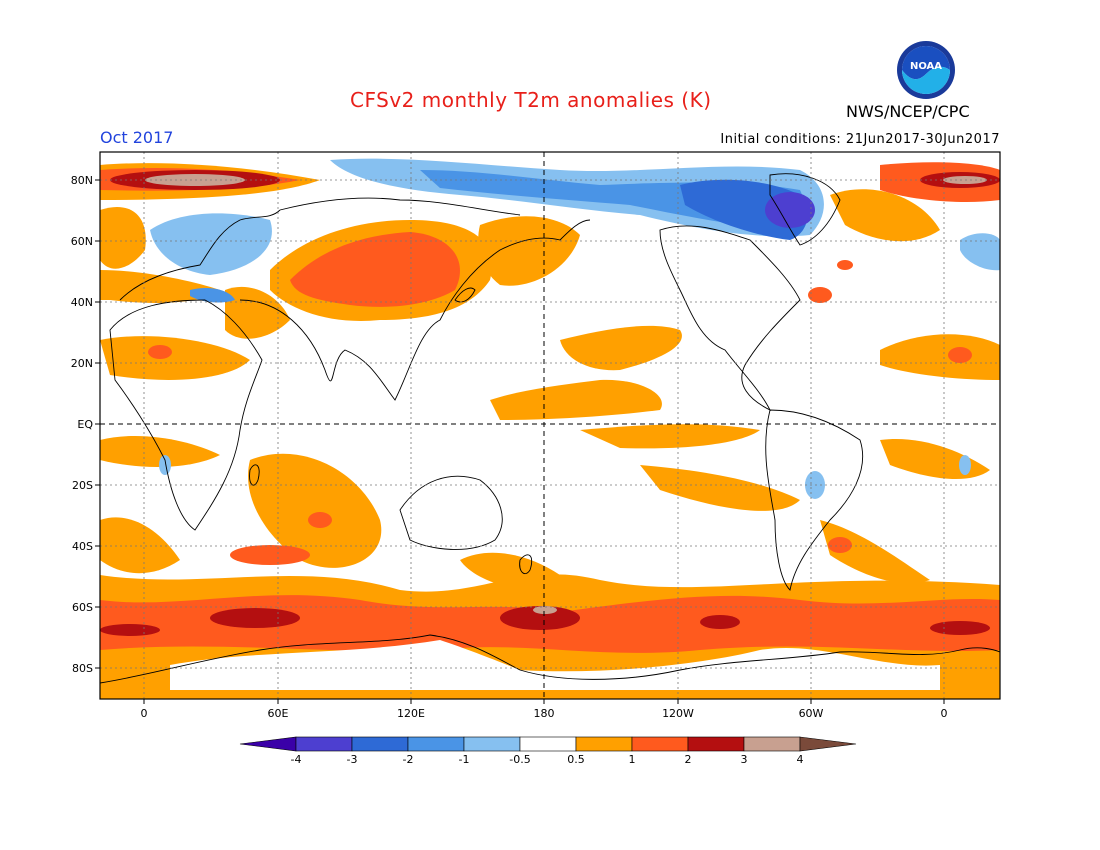 Image resolution: width=1100 pixels, height=850 pixels. Describe the element at coordinates (82, 485) in the screenshot. I see `lat-label: 20S` at that location.